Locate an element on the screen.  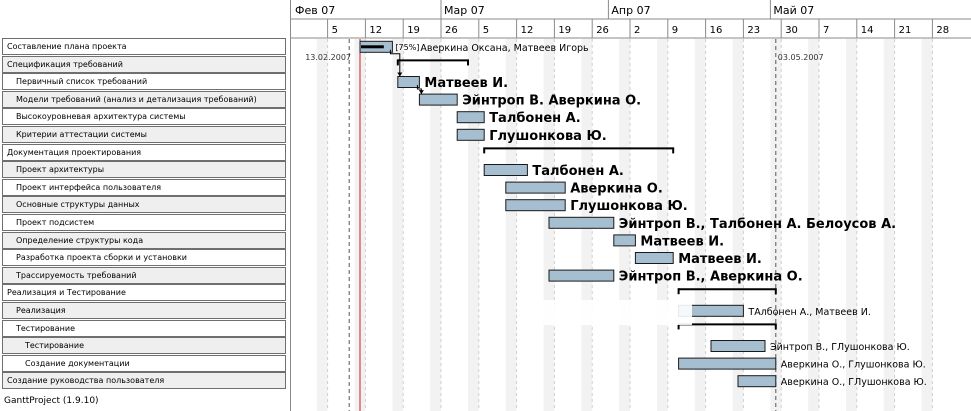
task-assignee: Аверкина О. is located at coordinates (616, 189).